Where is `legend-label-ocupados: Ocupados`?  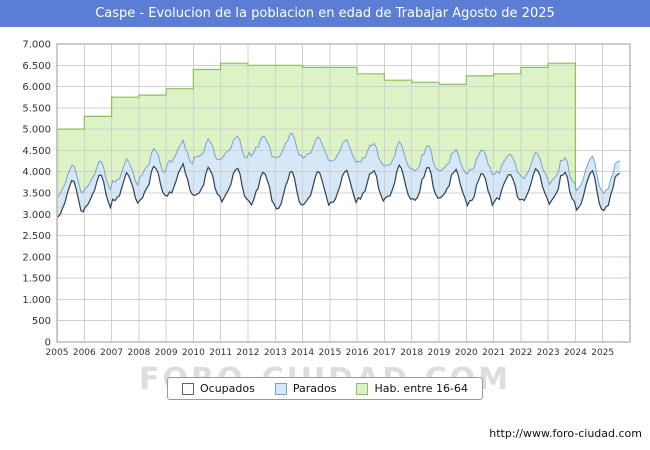
legend-label-ocupados: Ocupados is located at coordinates (227, 388).